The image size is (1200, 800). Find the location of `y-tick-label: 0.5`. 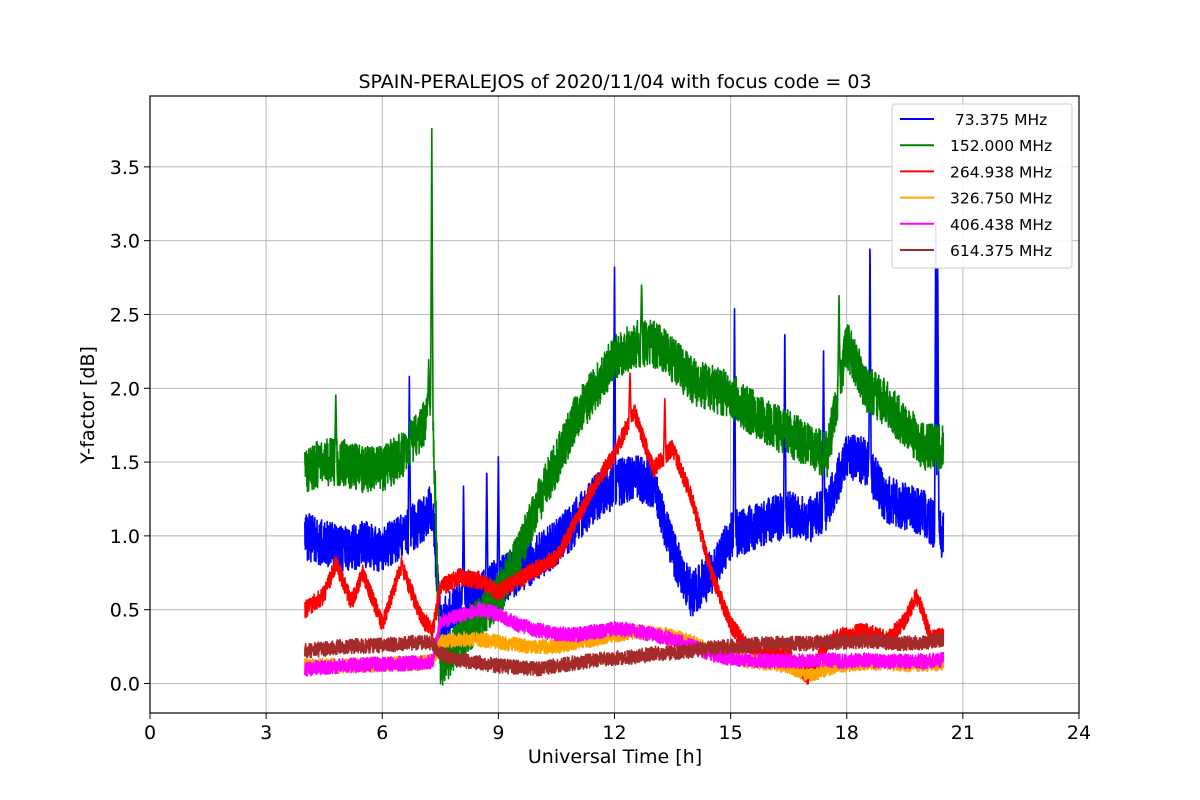

y-tick-label: 0.5 is located at coordinates (125, 611).